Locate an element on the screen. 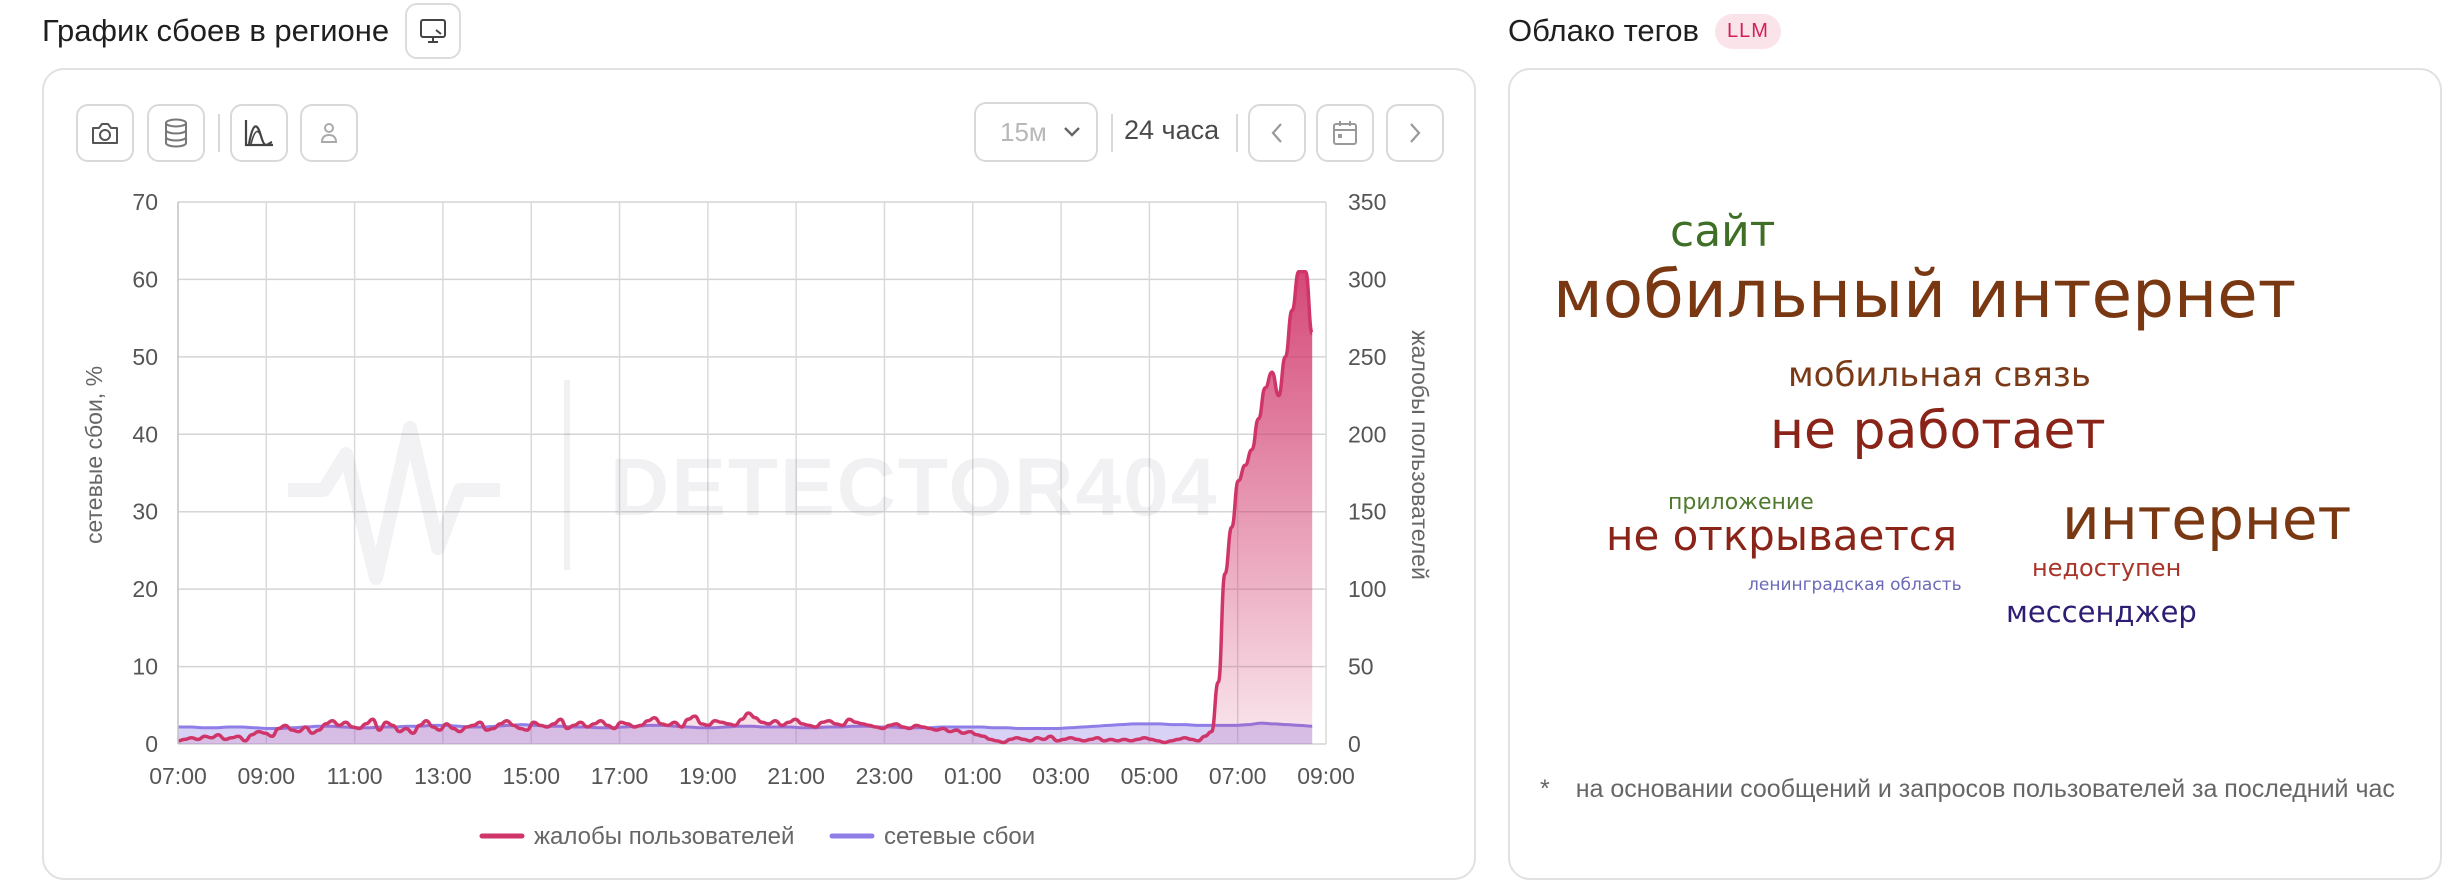 This screenshot has height=894, width=2462. watermark: DETECTOR404 is located at coordinates (753, 482).